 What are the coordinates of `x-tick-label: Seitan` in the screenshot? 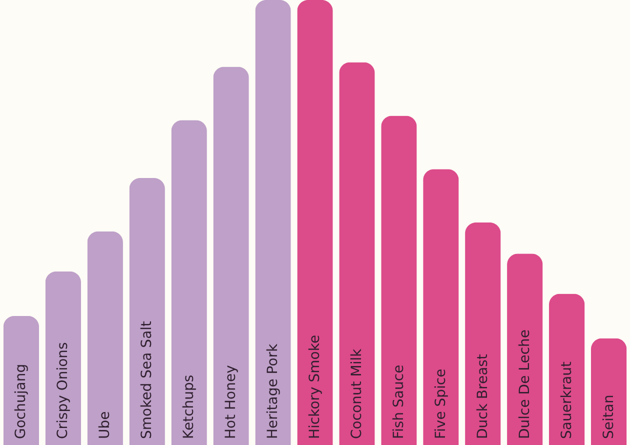 It's located at (608, 416).